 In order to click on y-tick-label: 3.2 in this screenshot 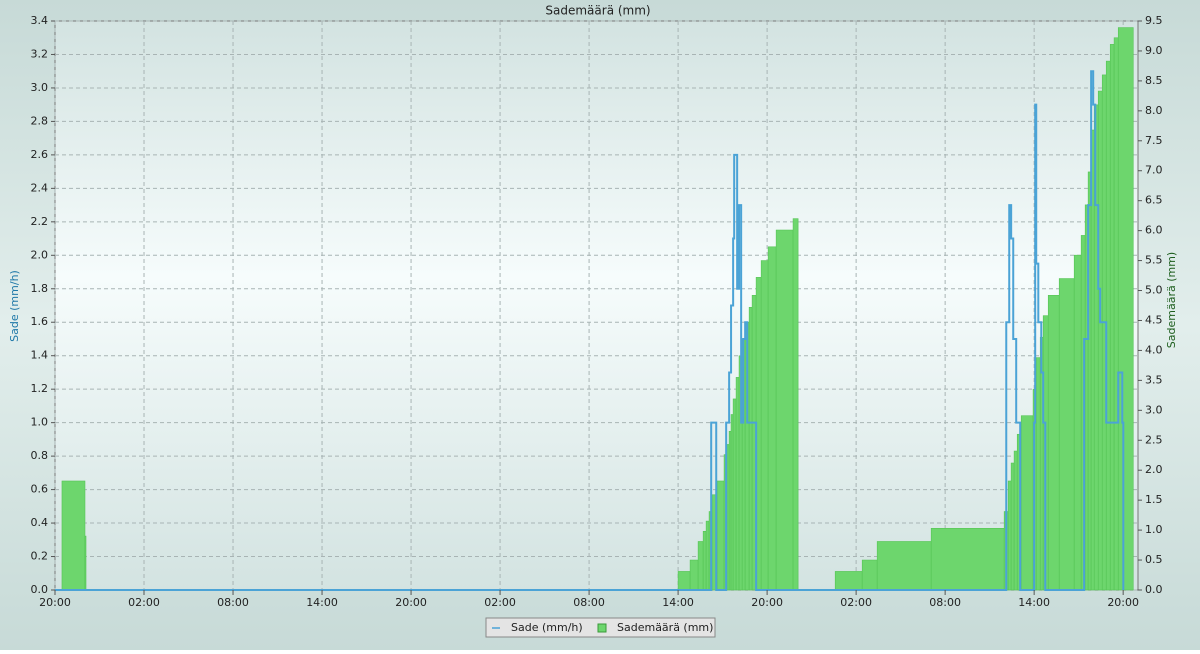, I will do `click(40, 53)`.